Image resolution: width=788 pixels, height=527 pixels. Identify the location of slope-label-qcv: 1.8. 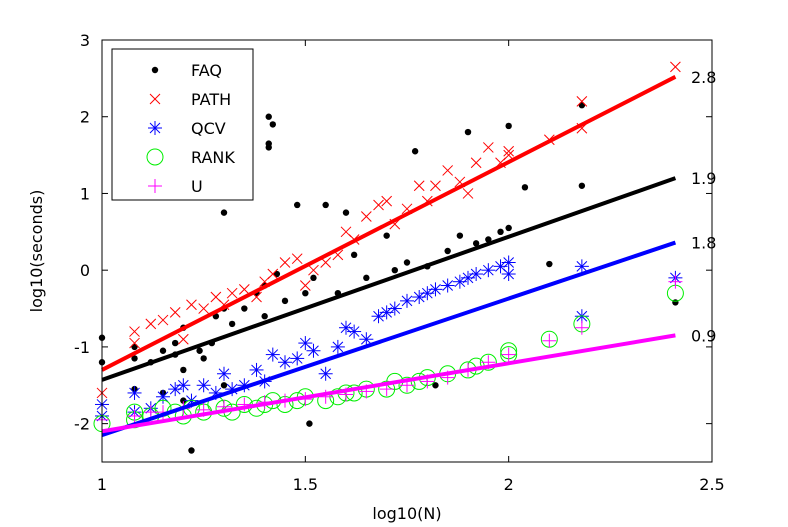
(703, 243).